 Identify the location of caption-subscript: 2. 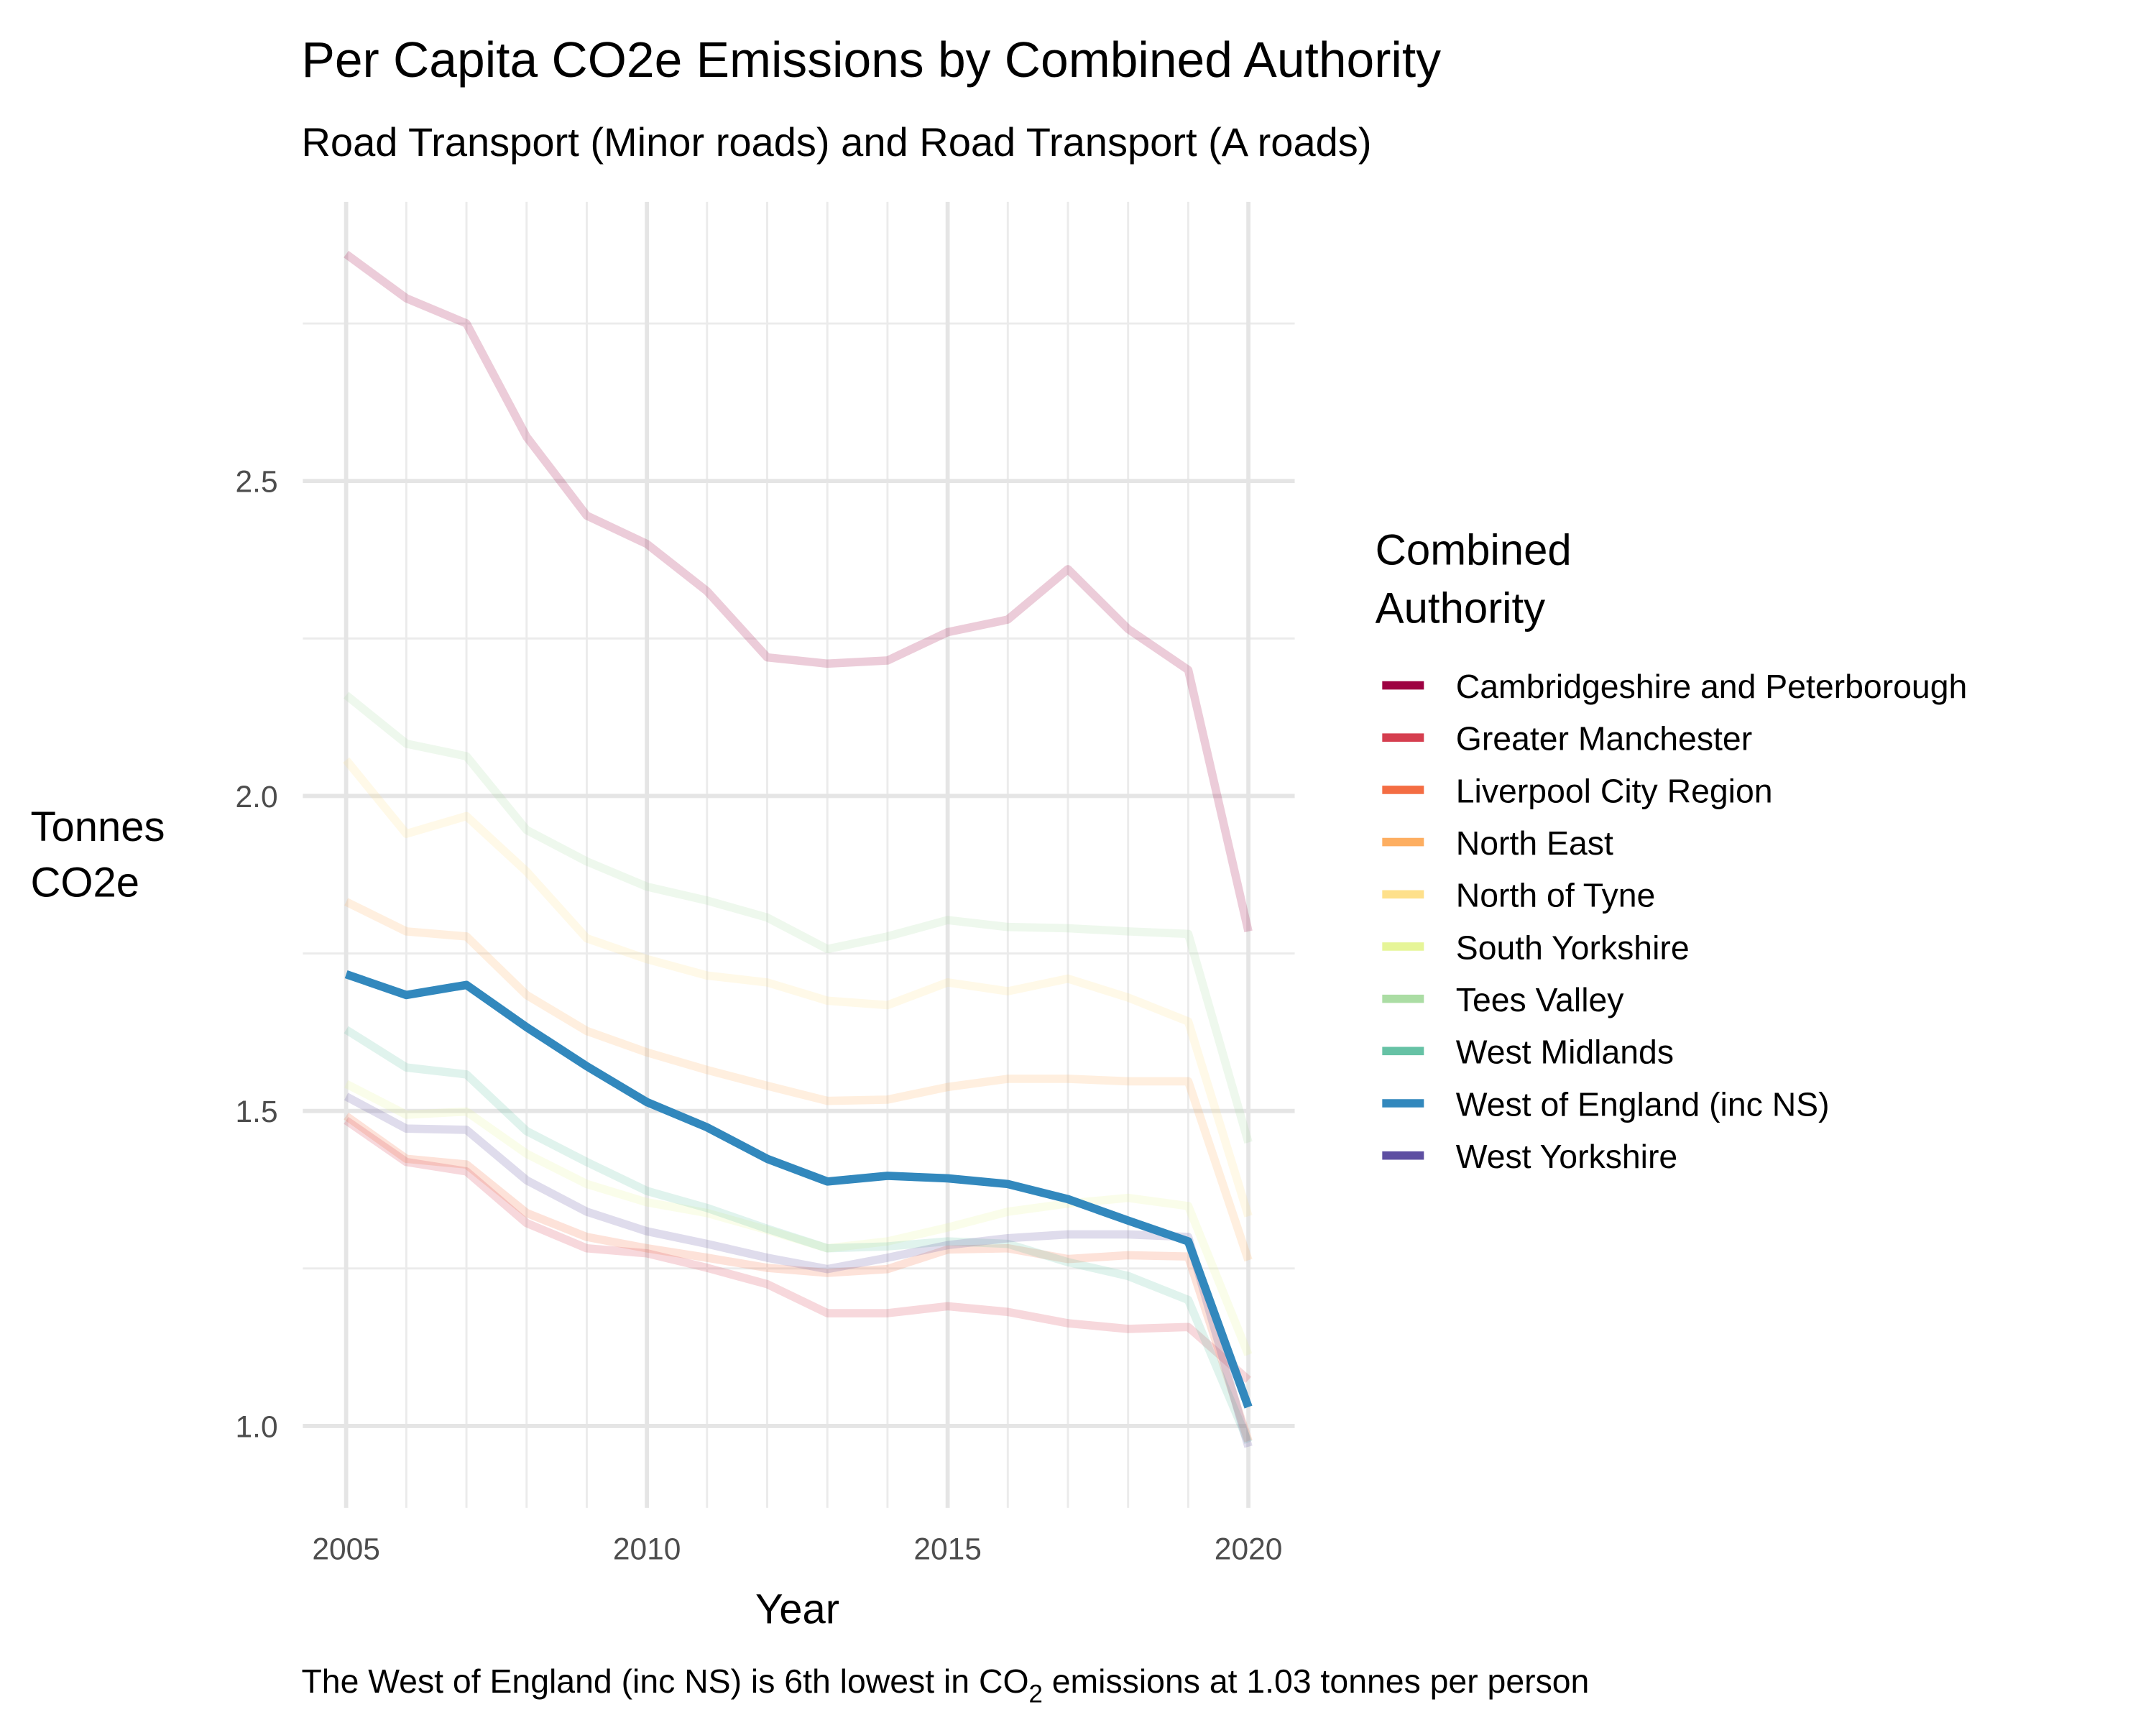
(1036, 1694).